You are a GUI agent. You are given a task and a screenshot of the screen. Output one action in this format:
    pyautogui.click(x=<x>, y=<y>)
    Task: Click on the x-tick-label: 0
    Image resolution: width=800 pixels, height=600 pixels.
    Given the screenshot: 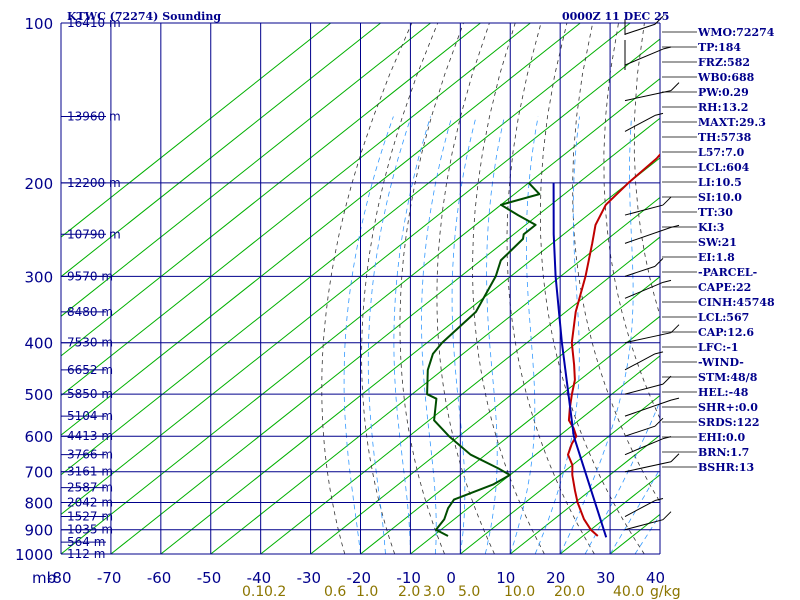 What is the action you would take?
    pyautogui.click(x=451, y=578)
    